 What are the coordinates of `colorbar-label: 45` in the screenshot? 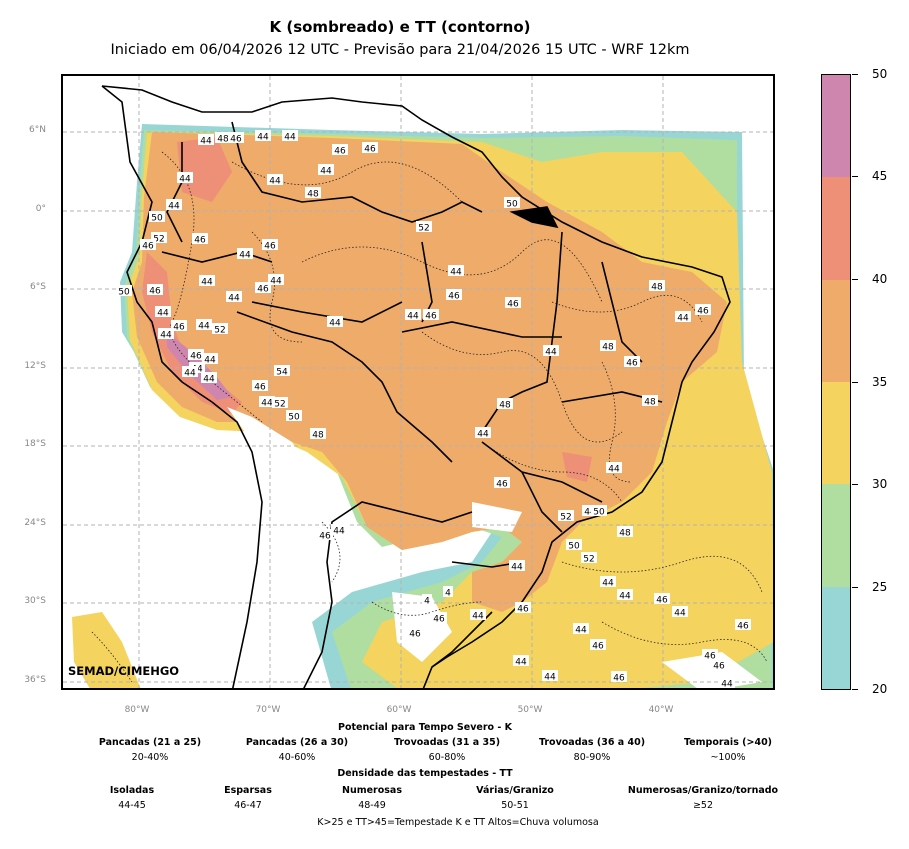 It's located at (880, 176).